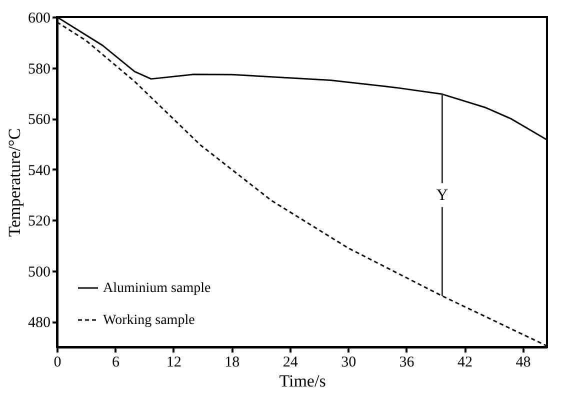  Describe the element at coordinates (14, 182) in the screenshot. I see `y-axis-title: Temperature/°C` at that location.